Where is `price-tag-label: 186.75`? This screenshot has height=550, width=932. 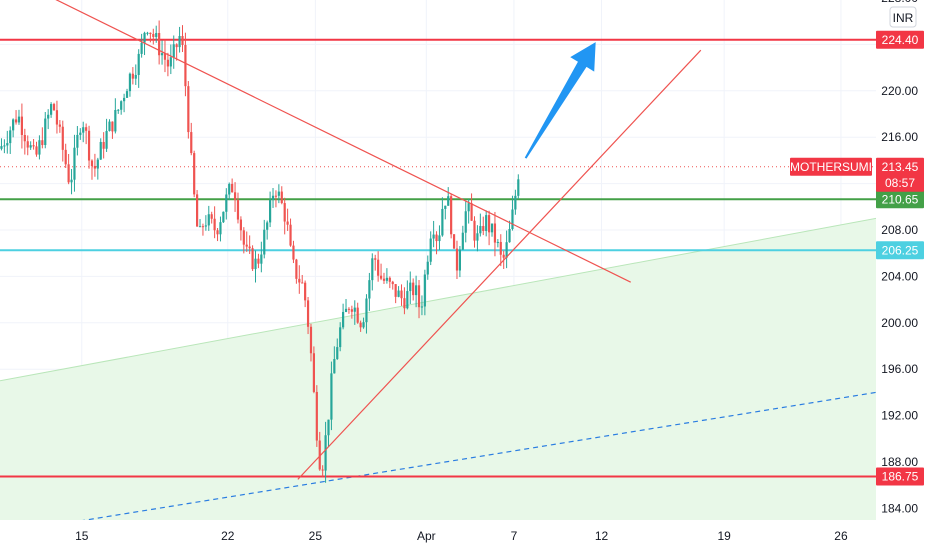 price-tag-label: 186.75 is located at coordinates (900, 477).